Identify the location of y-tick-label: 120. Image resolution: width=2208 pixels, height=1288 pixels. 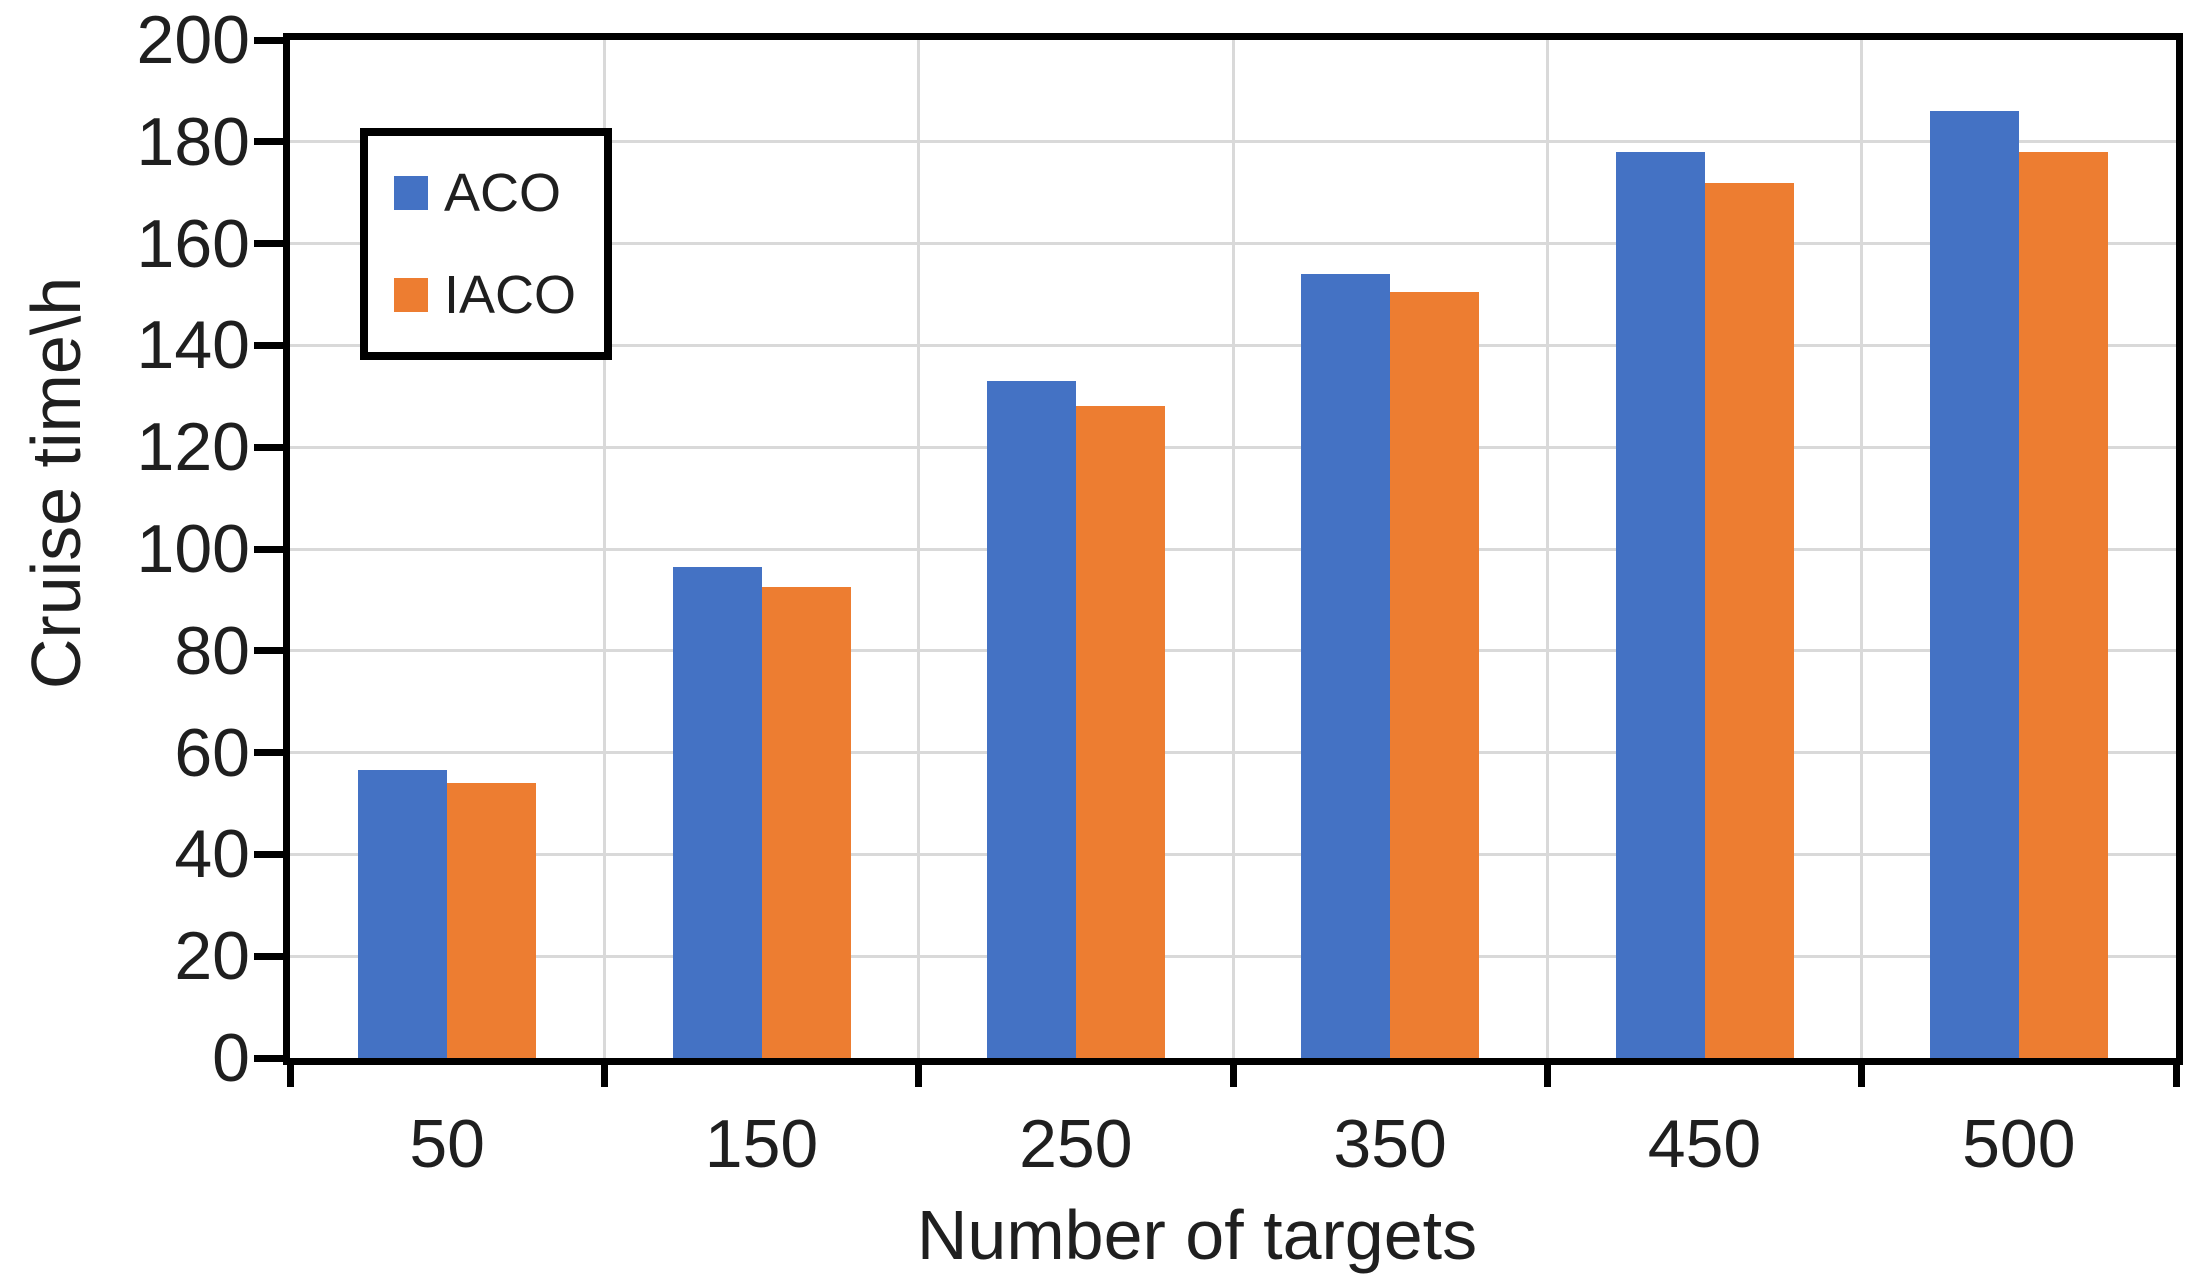
(193, 447).